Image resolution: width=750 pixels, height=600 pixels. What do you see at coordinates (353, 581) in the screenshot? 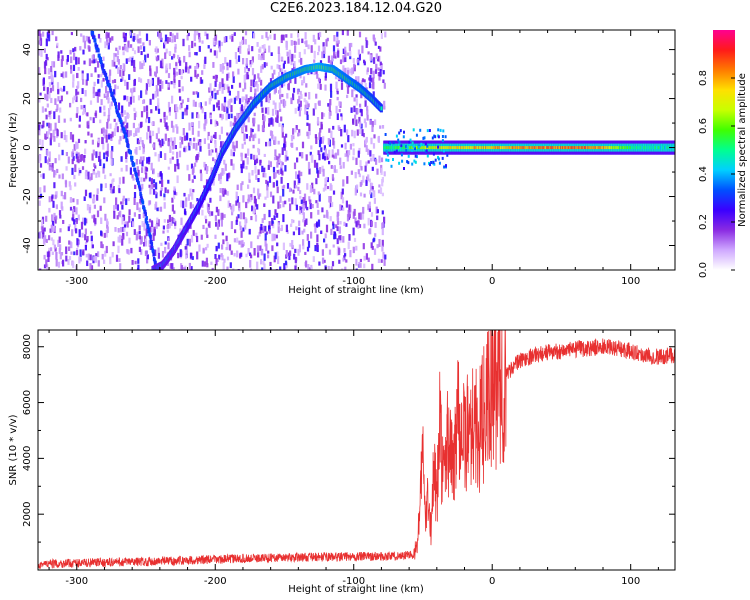
I see `x-tick-label: -100` at bounding box center [353, 581].